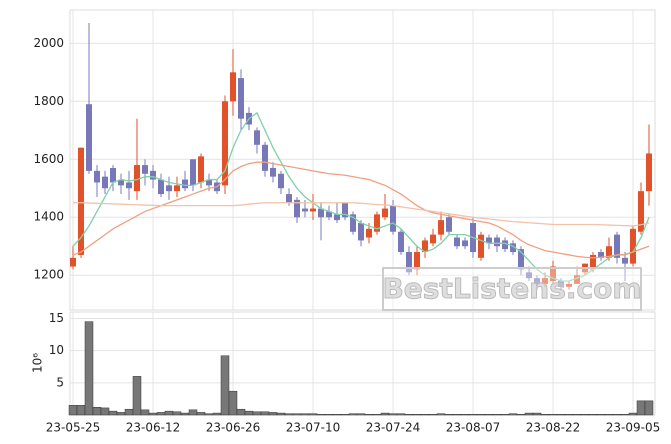 The width and height of the screenshot is (671, 444). What do you see at coordinates (361, 214) in the screenshot?
I see `moving-average-line` at bounding box center [361, 214].